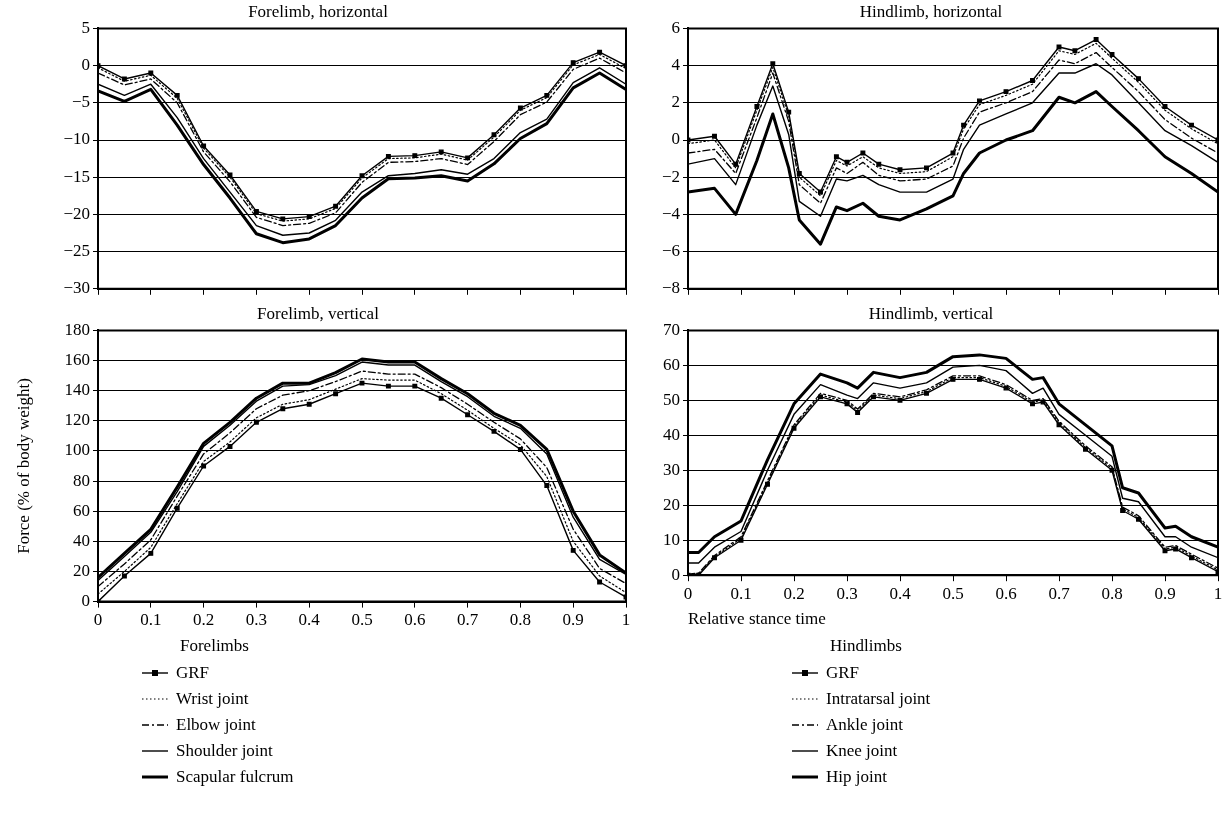  I want to click on y-tick-label: 10, so click(671, 539).